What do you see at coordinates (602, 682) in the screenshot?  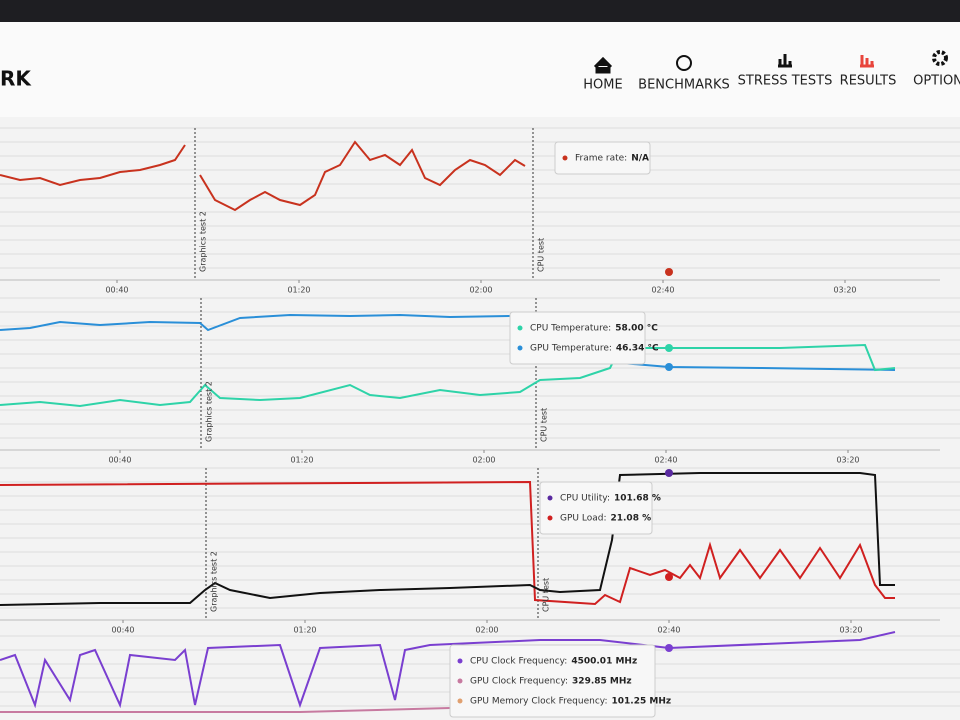 I see `tooltip-value: 329.85 MHz` at bounding box center [602, 682].